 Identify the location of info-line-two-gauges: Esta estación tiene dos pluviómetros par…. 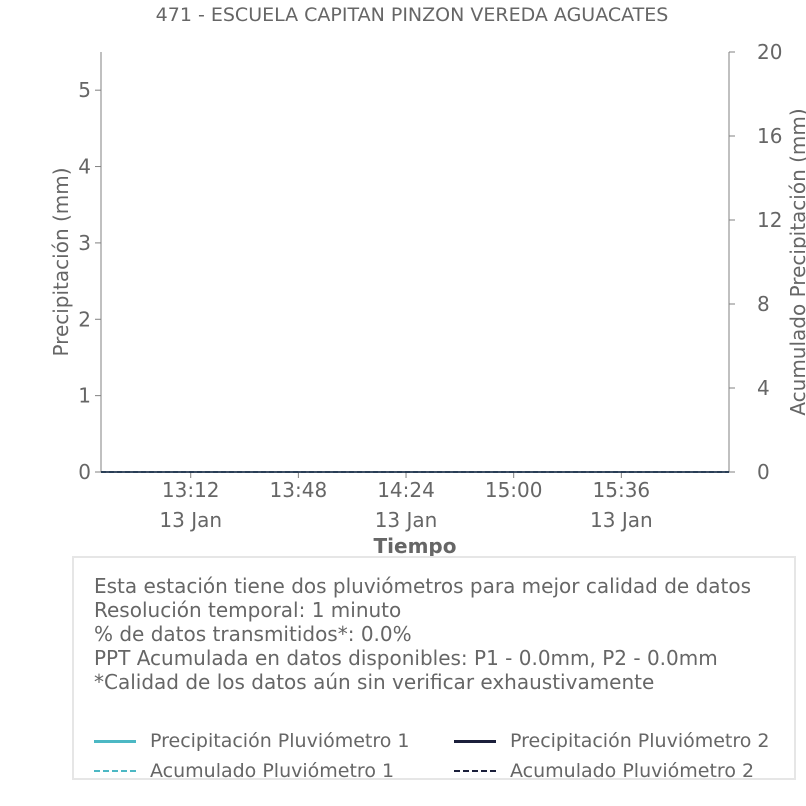
(423, 586).